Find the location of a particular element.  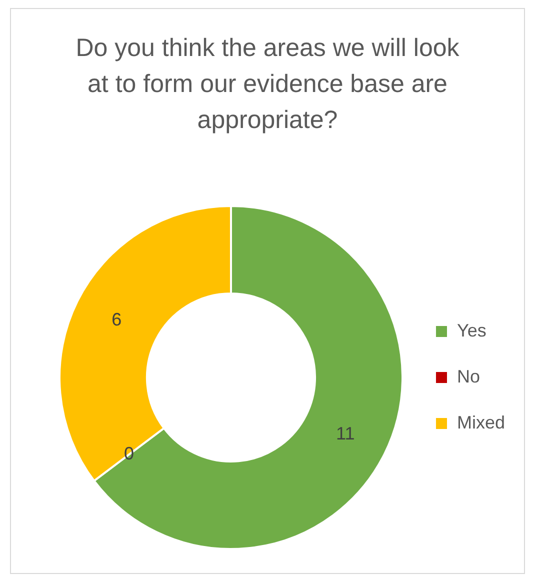

data-label: 11 is located at coordinates (345, 433).